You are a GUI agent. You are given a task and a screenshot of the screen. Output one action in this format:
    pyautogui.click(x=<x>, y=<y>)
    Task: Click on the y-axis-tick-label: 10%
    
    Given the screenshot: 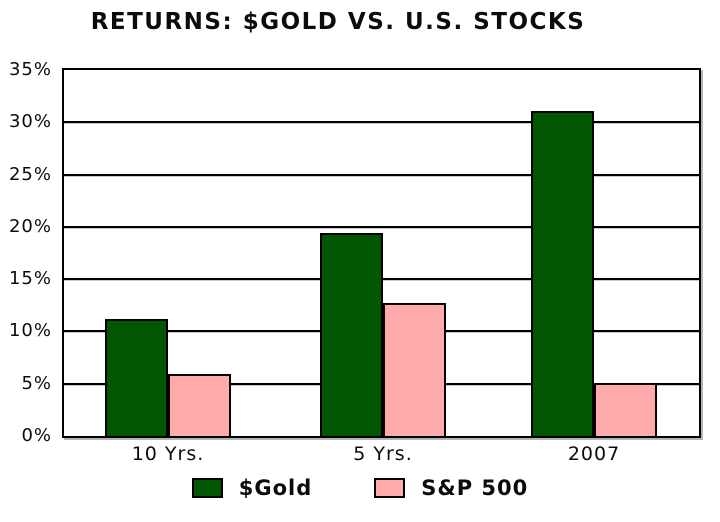 What is the action you would take?
    pyautogui.click(x=30, y=331)
    